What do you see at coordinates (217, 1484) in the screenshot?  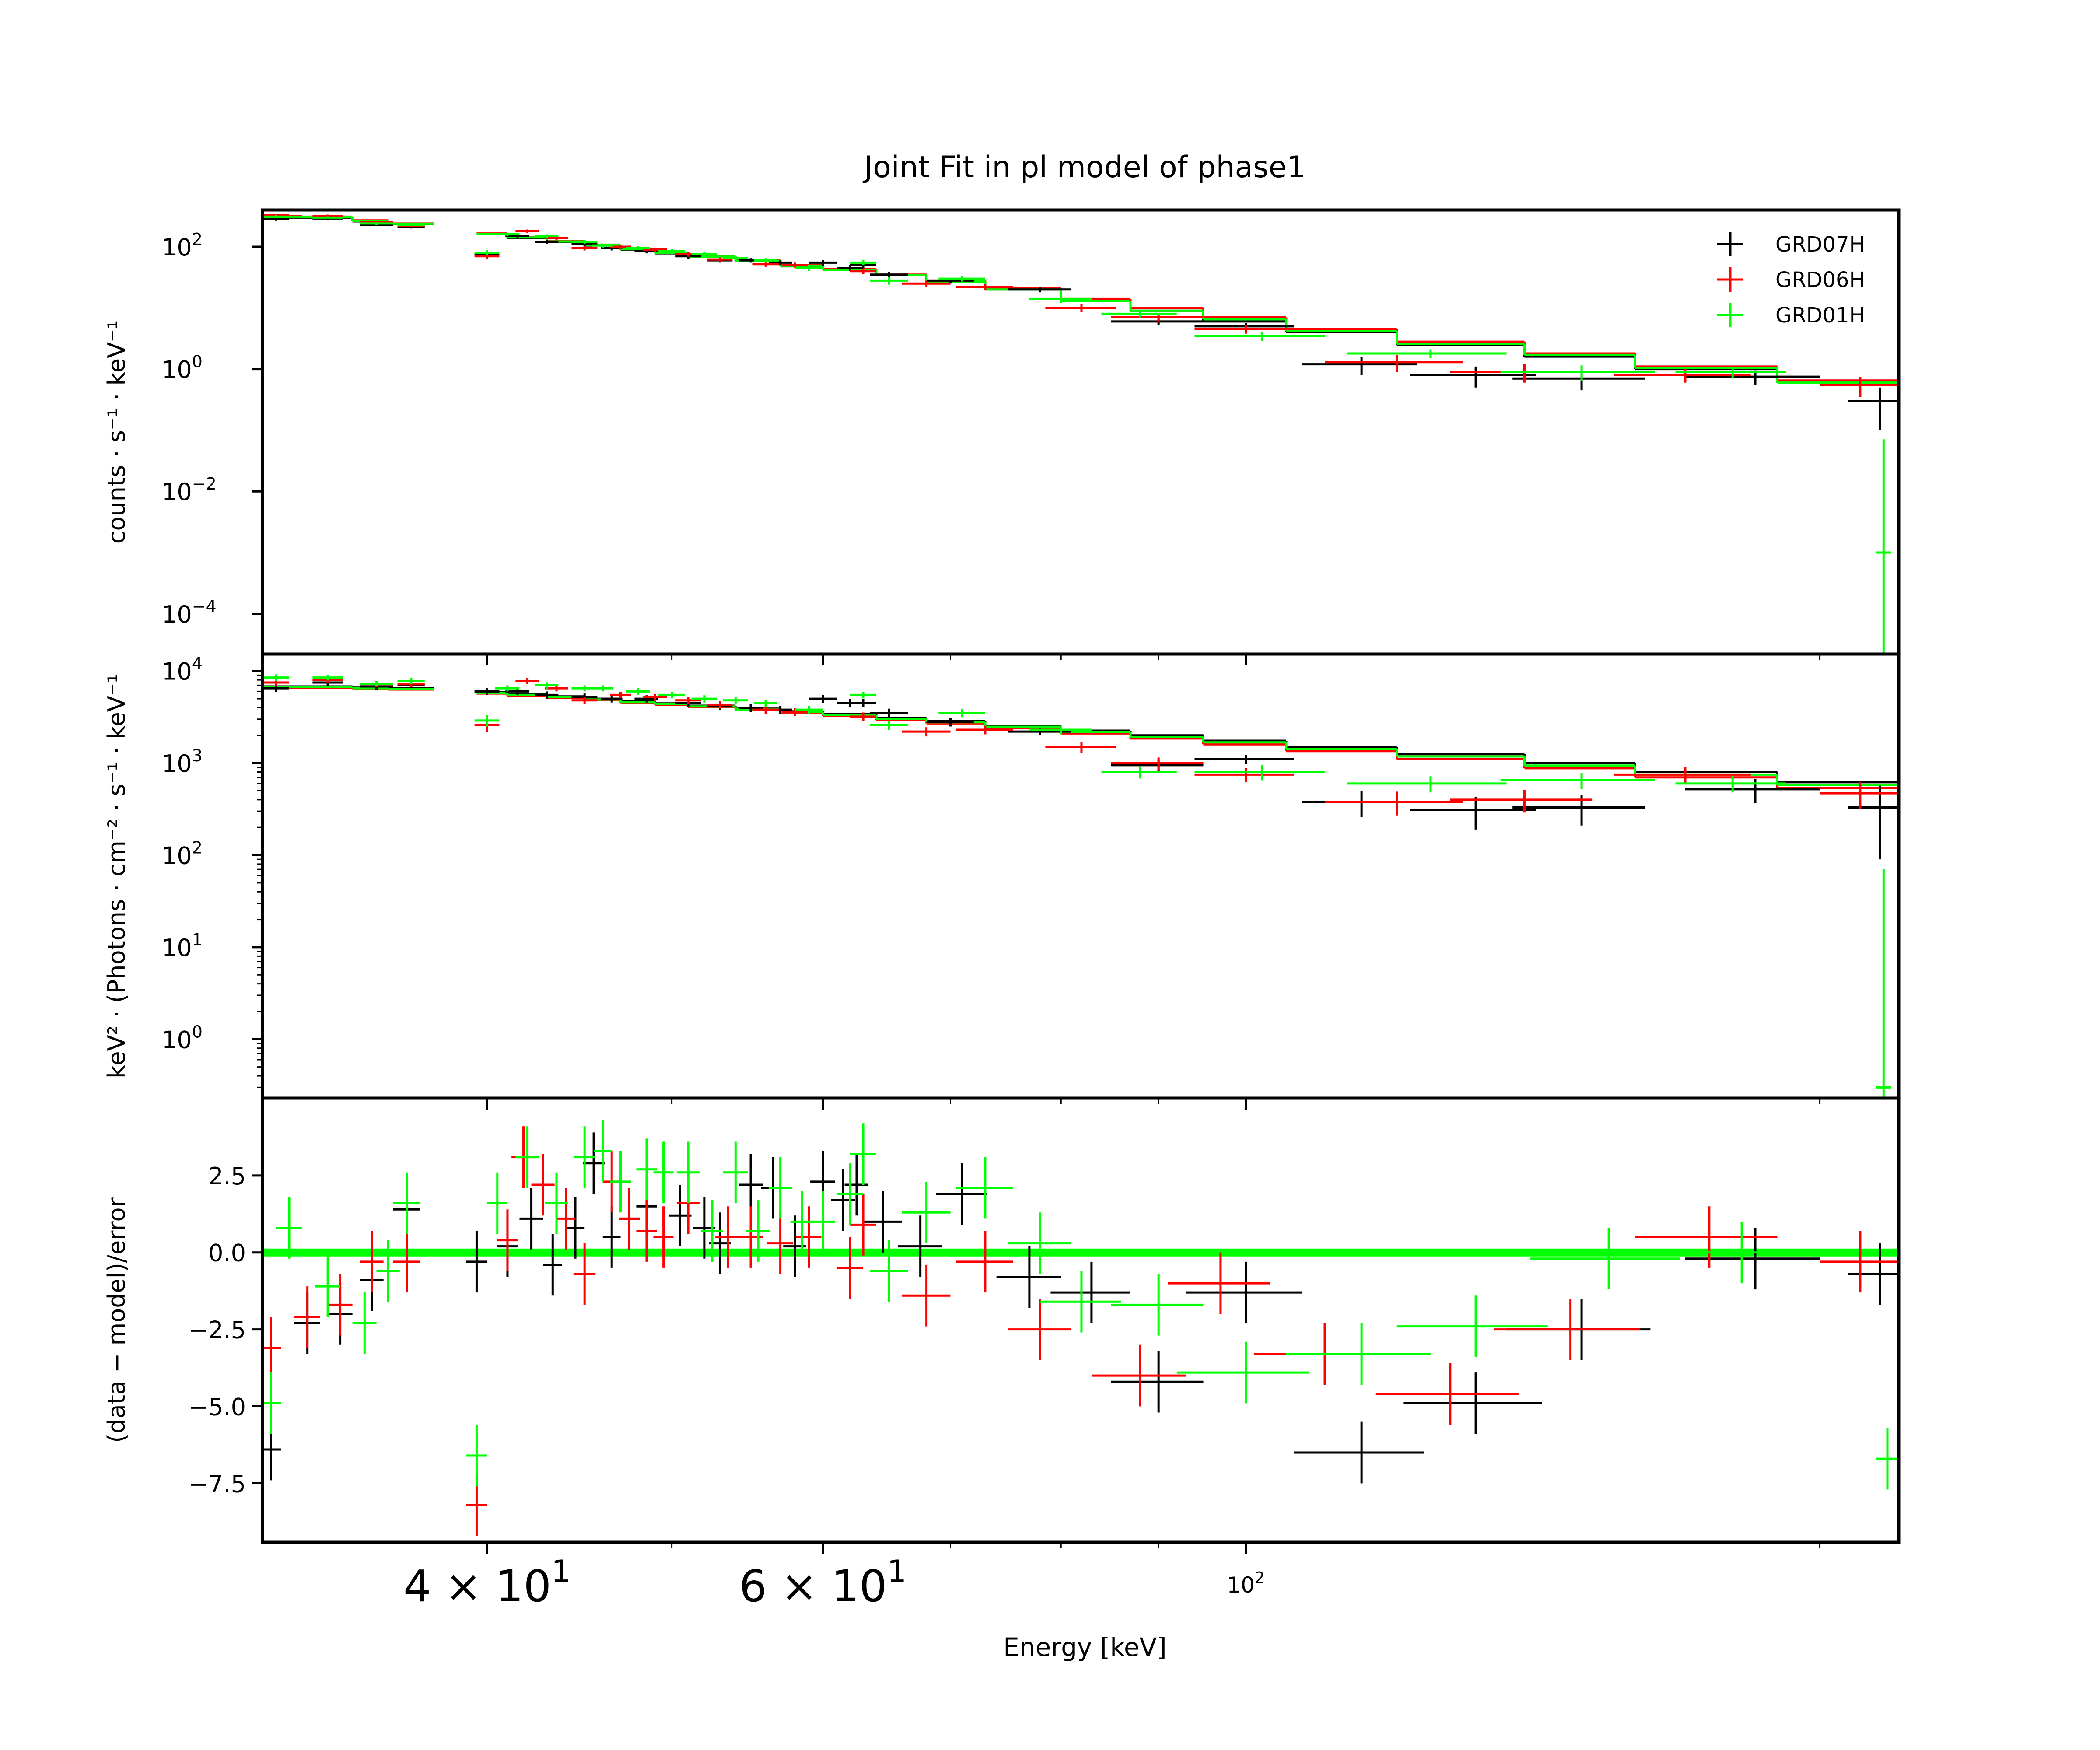 I see `y-tick-label: −7.5` at bounding box center [217, 1484].